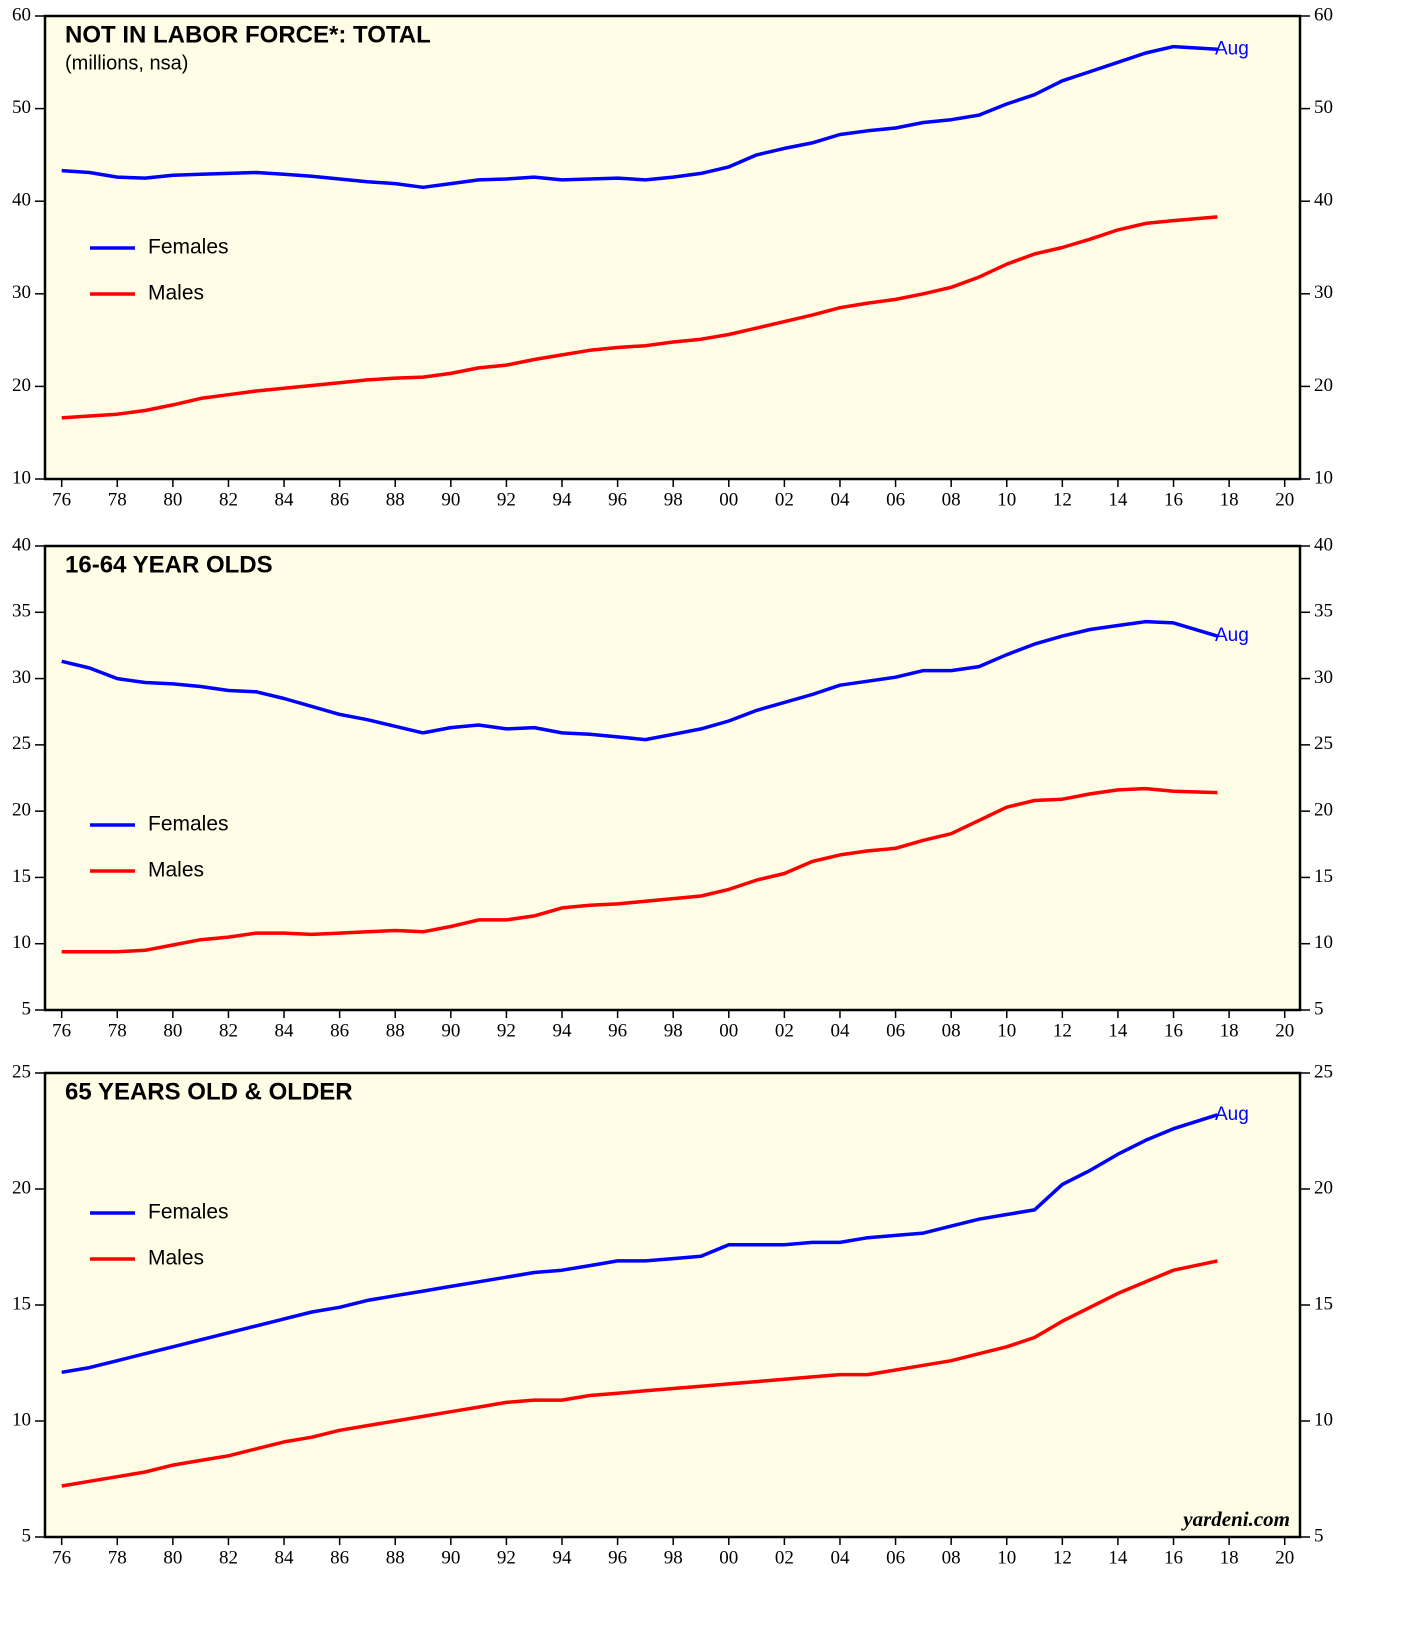 Image resolution: width=1408 pixels, height=1630 pixels. Describe the element at coordinates (1118, 1030) in the screenshot. I see `x-tick-label: 14` at that location.